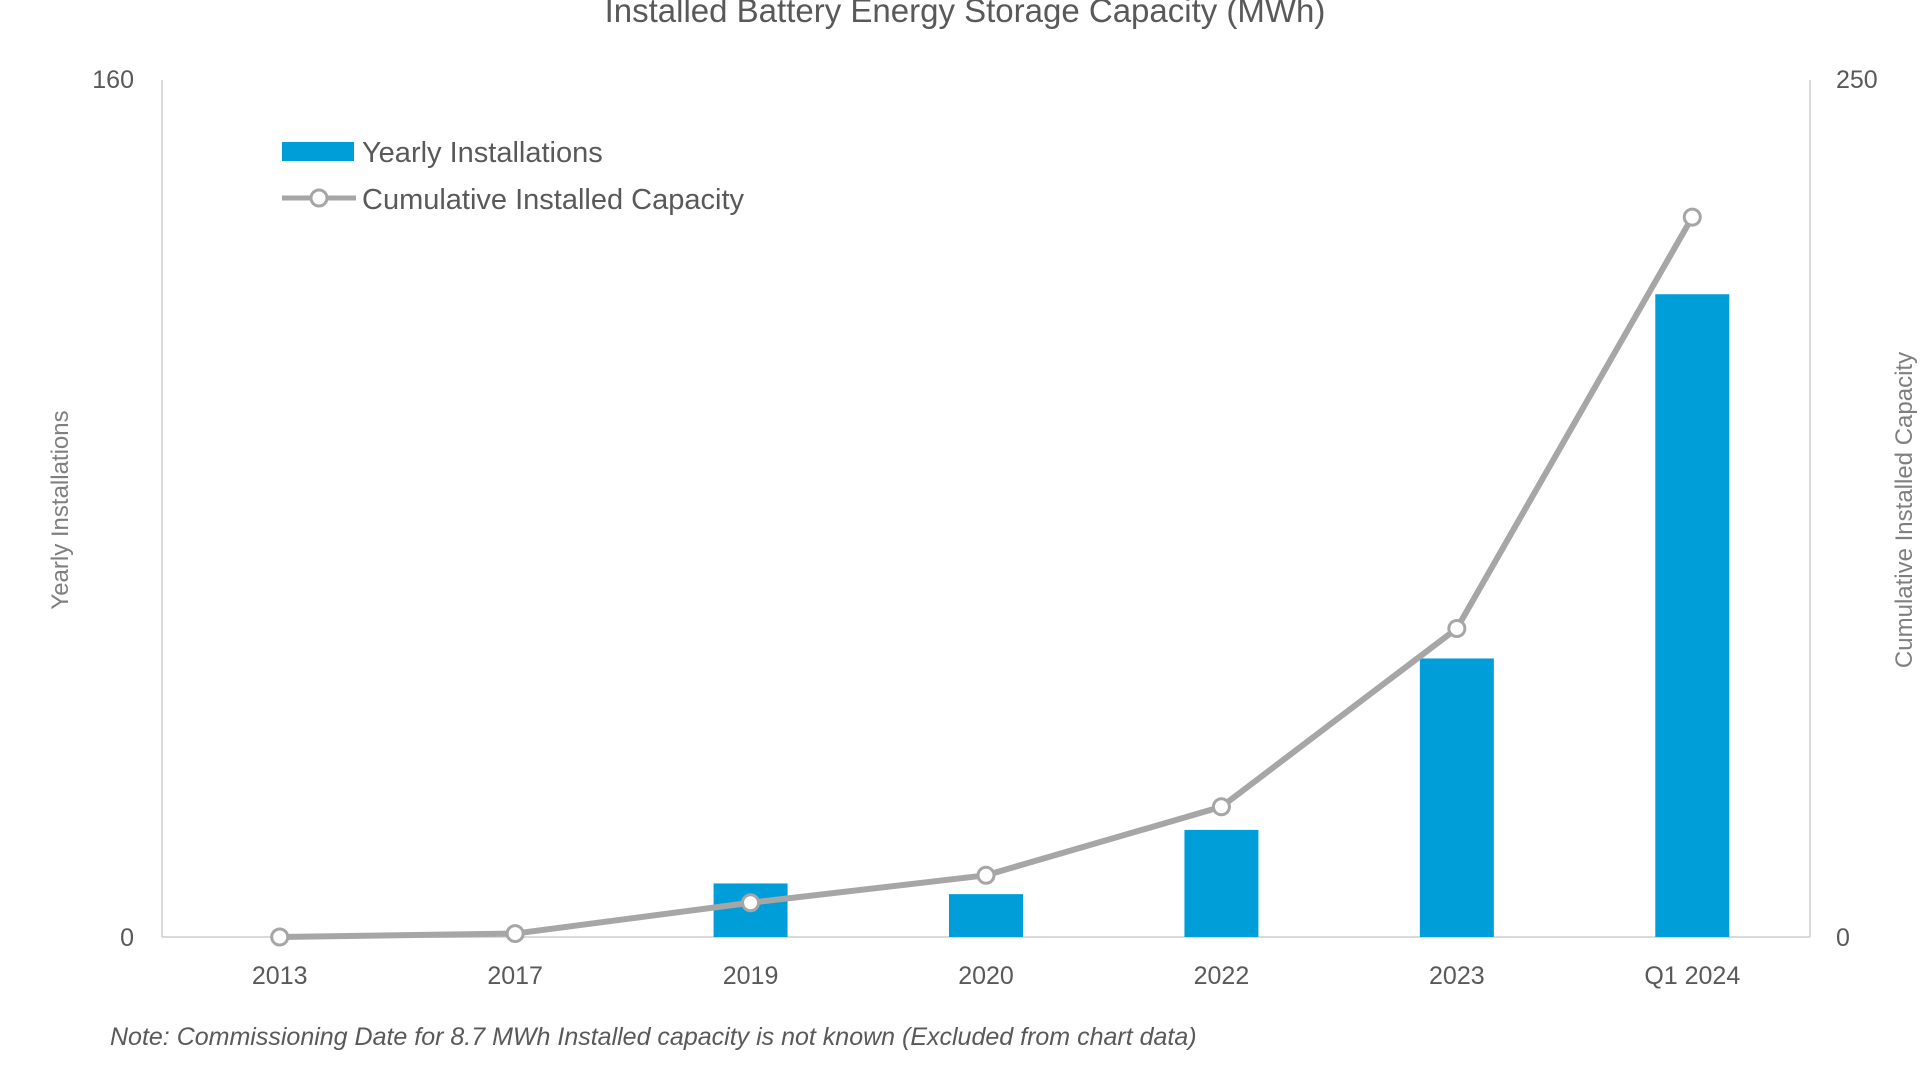 The width and height of the screenshot is (1920, 1080). Describe the element at coordinates (751, 903) in the screenshot. I see `cumulative-point-2019` at that location.